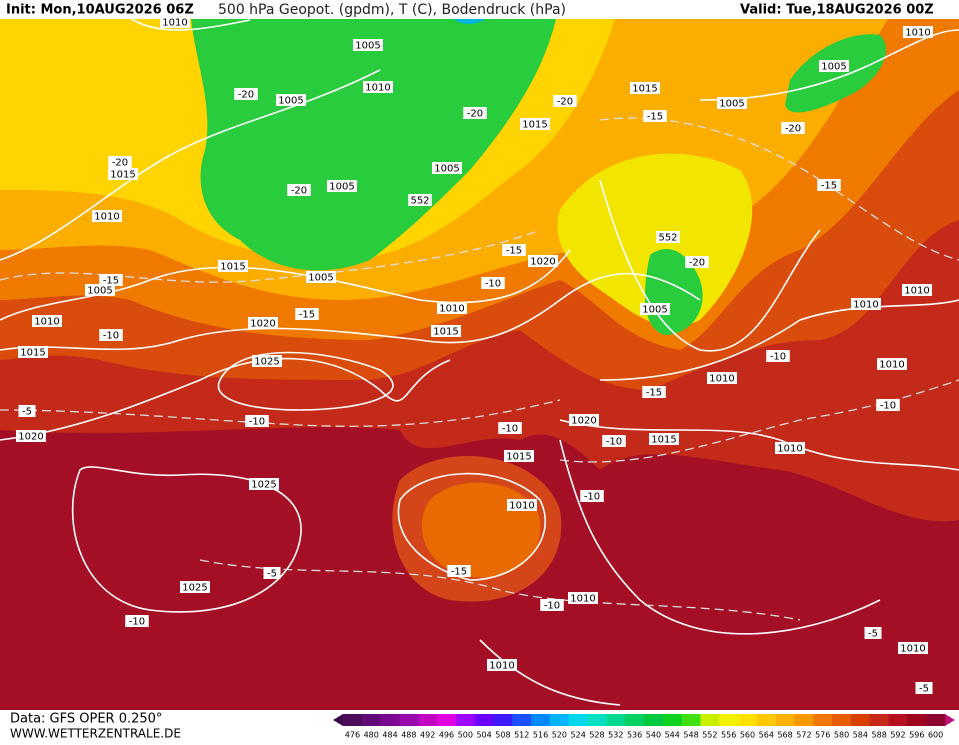  Describe the element at coordinates (822, 735) in the screenshot. I see `colorbar-label: 576` at that location.